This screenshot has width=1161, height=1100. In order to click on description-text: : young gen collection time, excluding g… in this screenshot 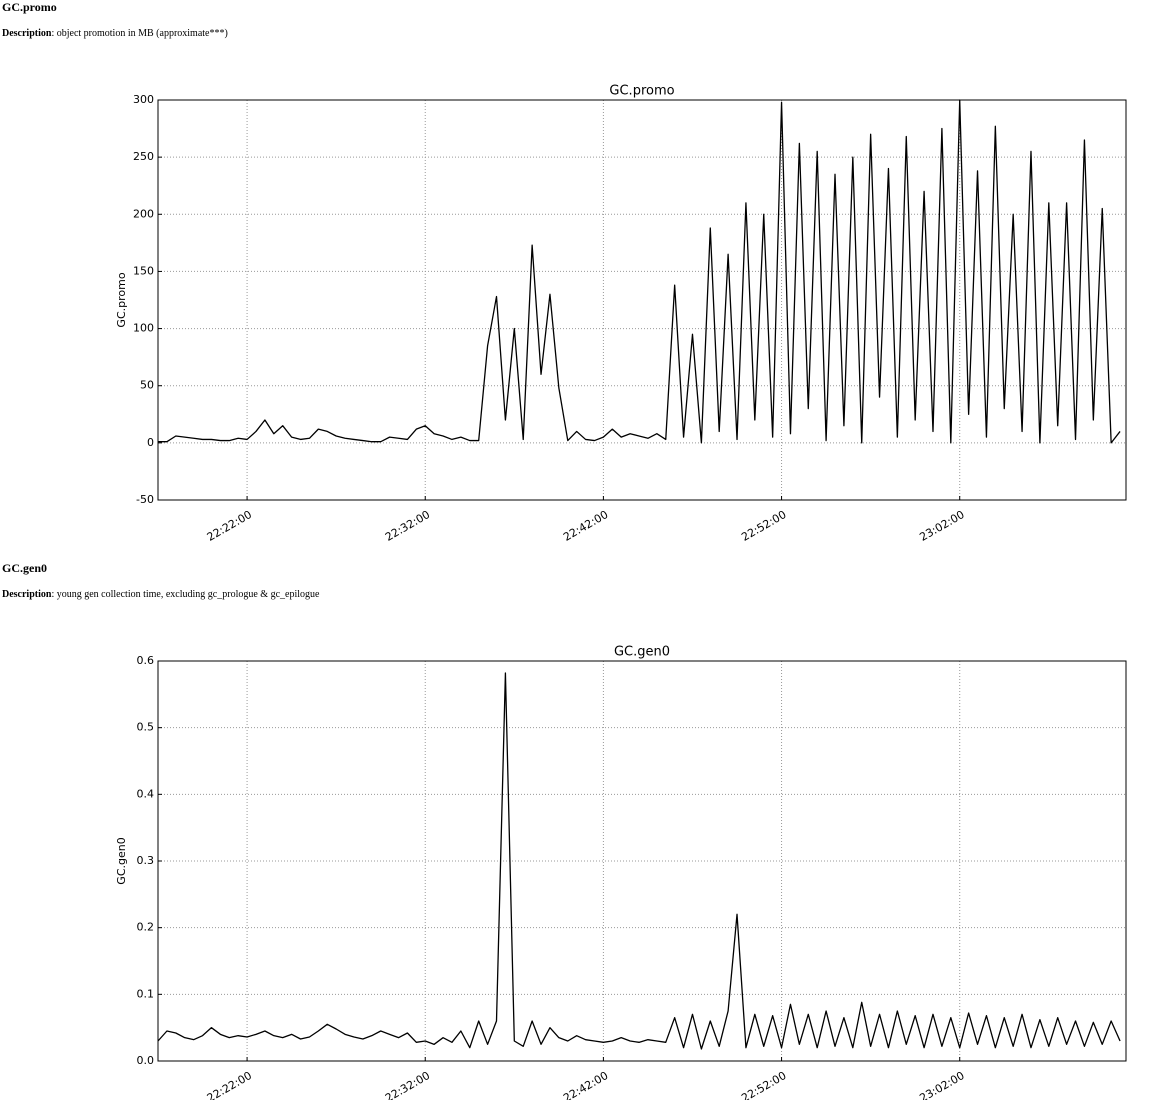, I will do `click(185, 594)`.